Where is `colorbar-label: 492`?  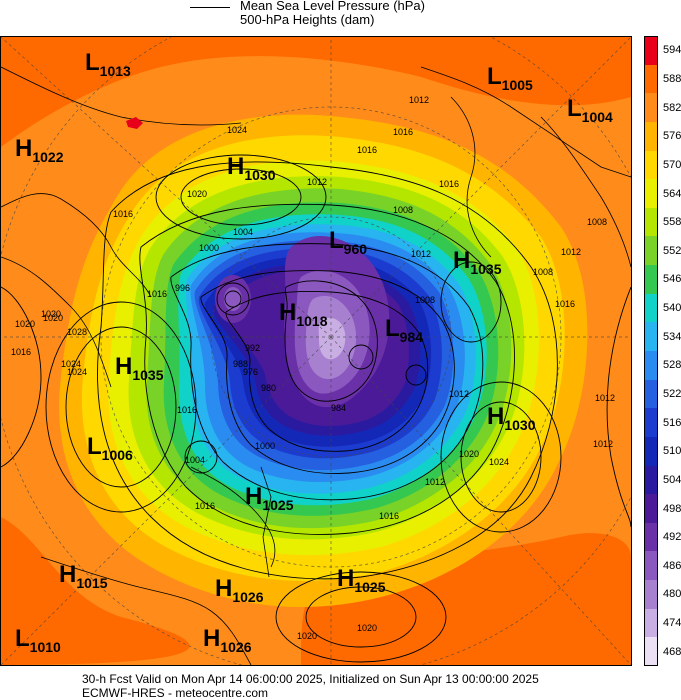
colorbar-label: 492 is located at coordinates (672, 537).